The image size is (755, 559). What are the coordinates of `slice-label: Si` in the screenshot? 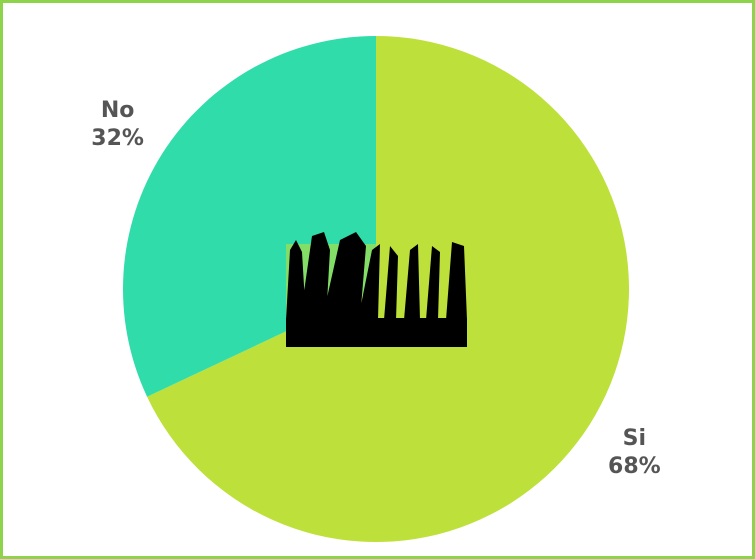 It's located at (634, 438).